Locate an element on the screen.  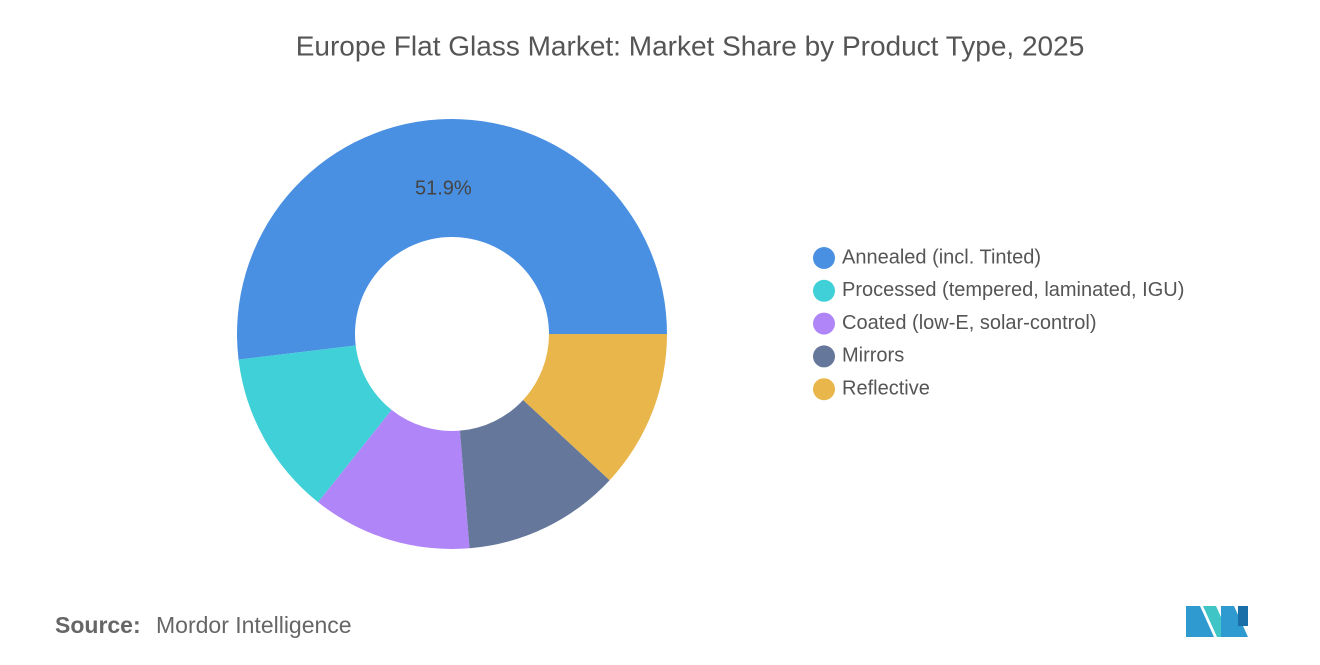
source: Mordor Intelligence is located at coordinates (254, 625).